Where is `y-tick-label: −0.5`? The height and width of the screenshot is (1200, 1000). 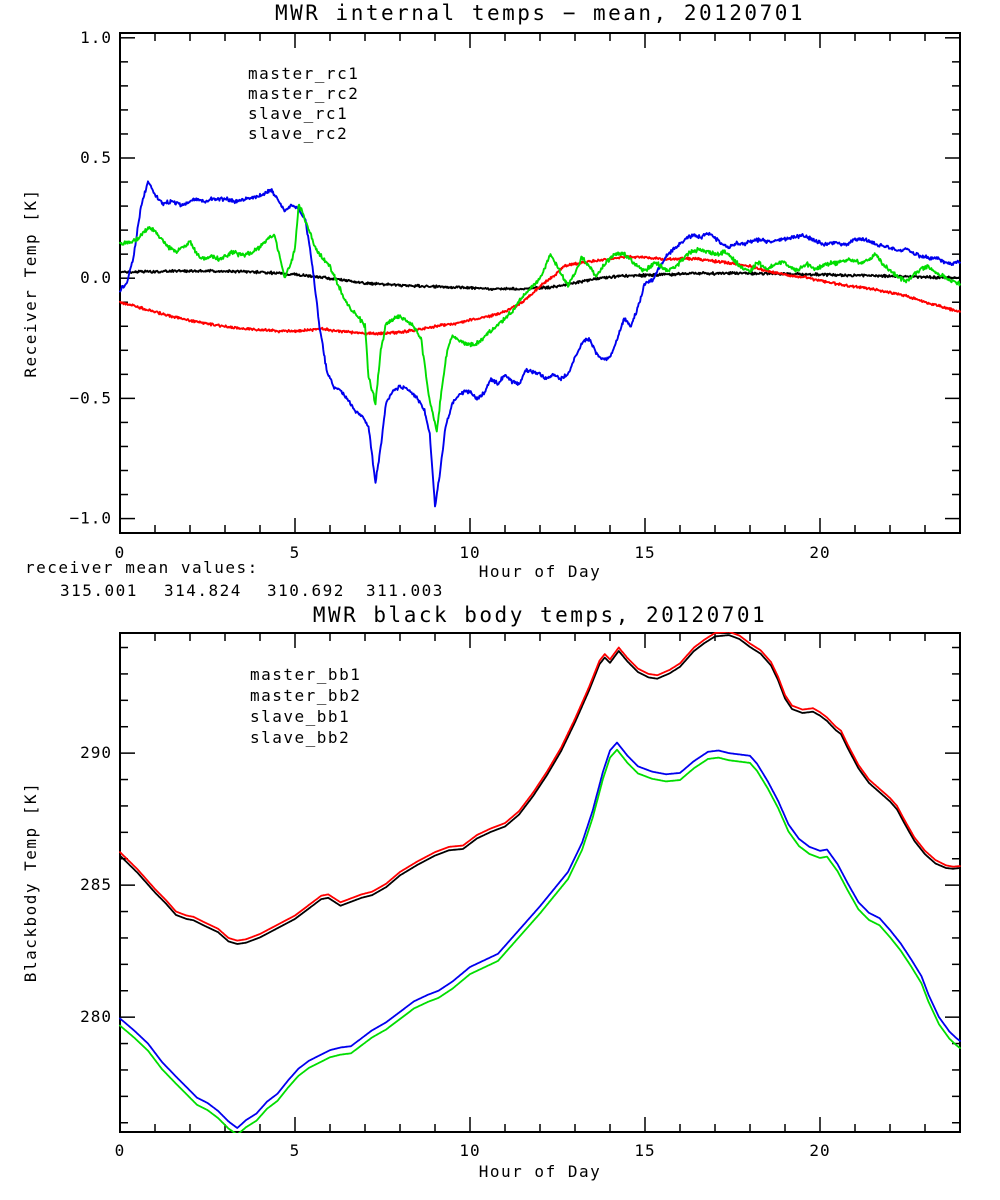 y-tick-label: −0.5 is located at coordinates (90, 397).